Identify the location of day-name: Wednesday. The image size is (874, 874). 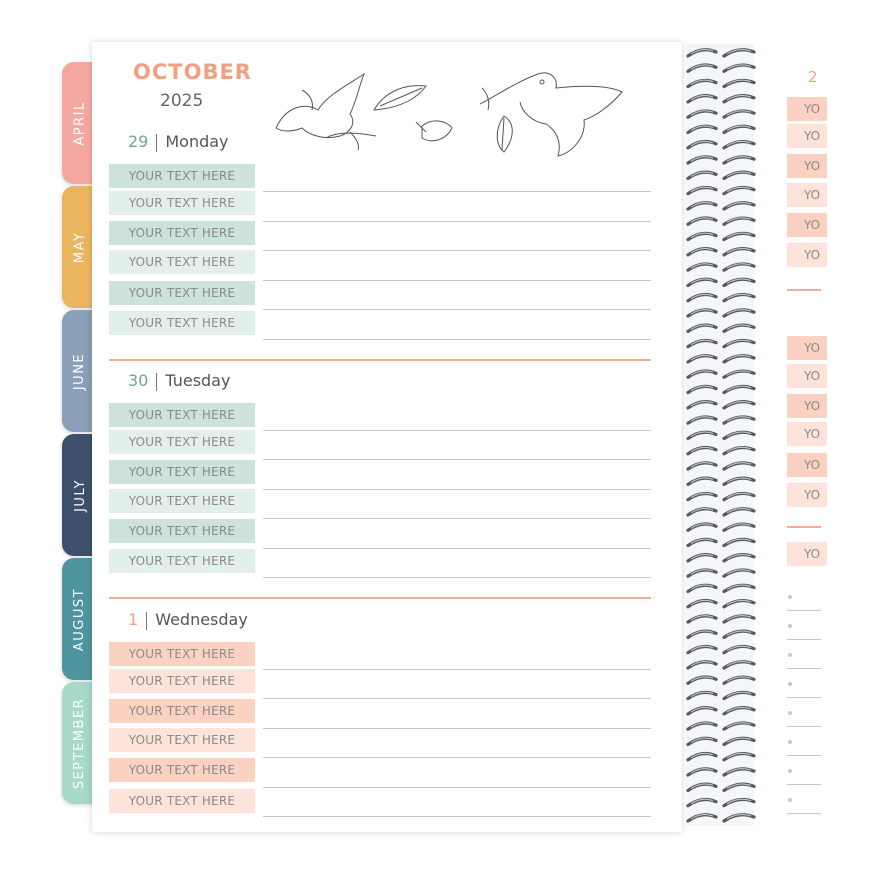
(201, 619).